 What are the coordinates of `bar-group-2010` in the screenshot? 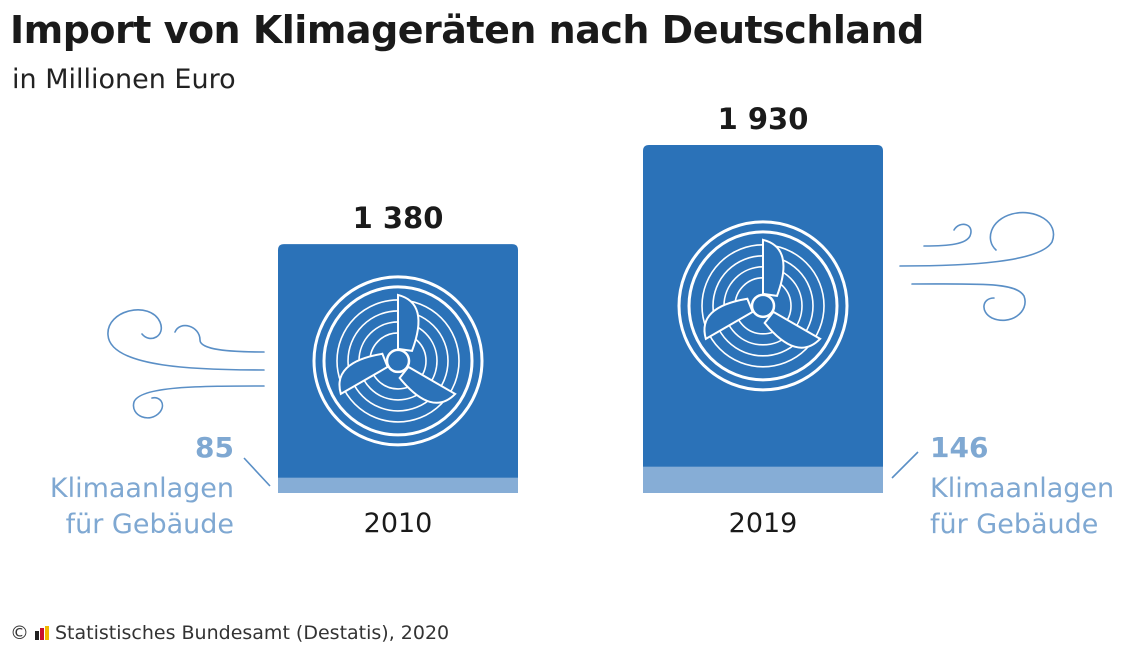 It's located at (398, 368).